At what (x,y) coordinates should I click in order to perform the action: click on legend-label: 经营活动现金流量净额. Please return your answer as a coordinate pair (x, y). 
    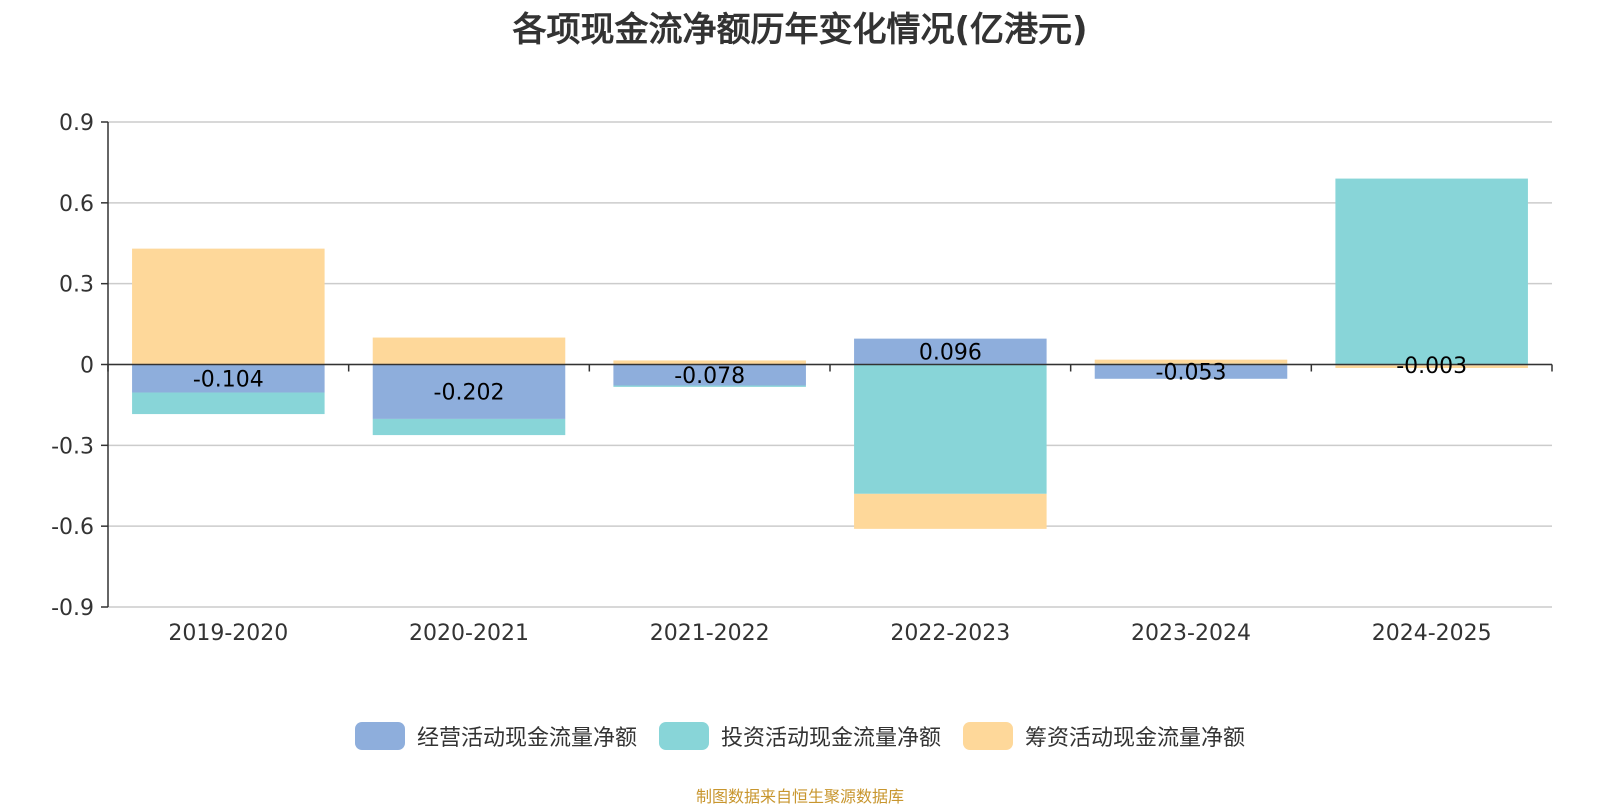
    Looking at the image, I should click on (526, 738).